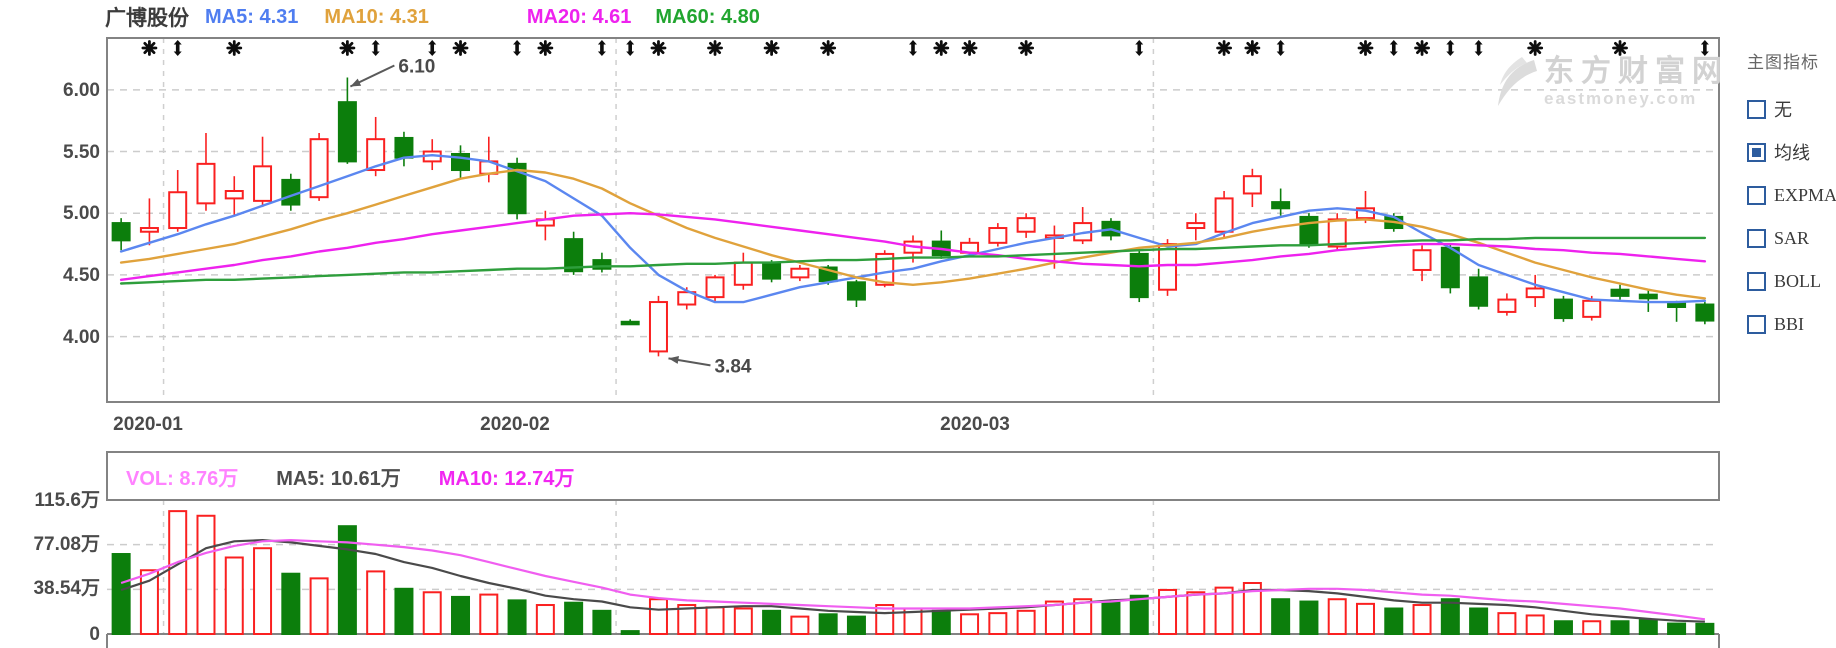 Image resolution: width=1836 pixels, height=648 pixels. Describe the element at coordinates (416, 66) in the screenshot. I see `high-annotation: 6.10` at that location.